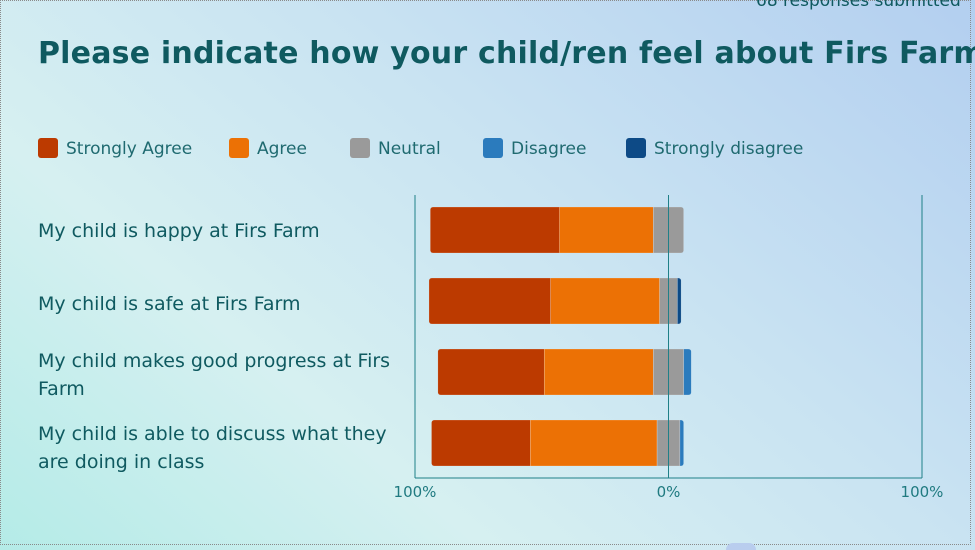  What do you see at coordinates (282, 149) in the screenshot?
I see `legend-label-agree: Agree` at bounding box center [282, 149].